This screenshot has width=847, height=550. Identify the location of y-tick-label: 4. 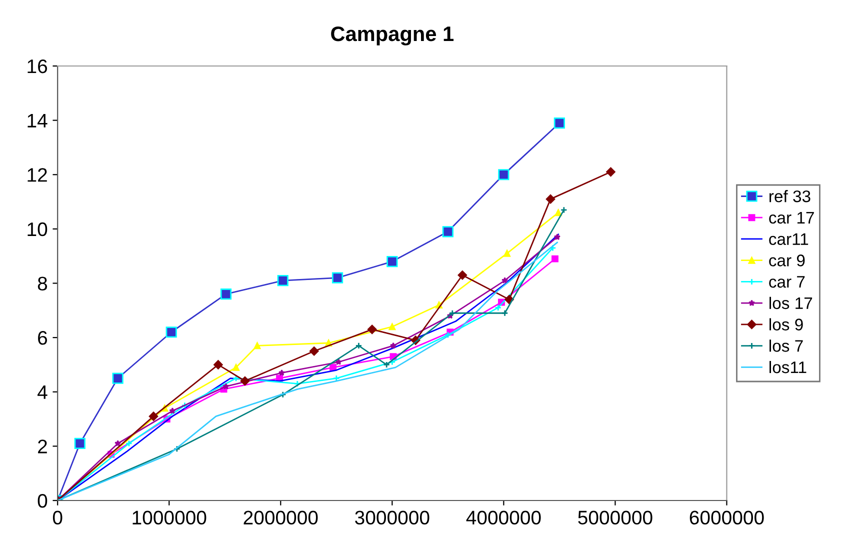
(43, 392).